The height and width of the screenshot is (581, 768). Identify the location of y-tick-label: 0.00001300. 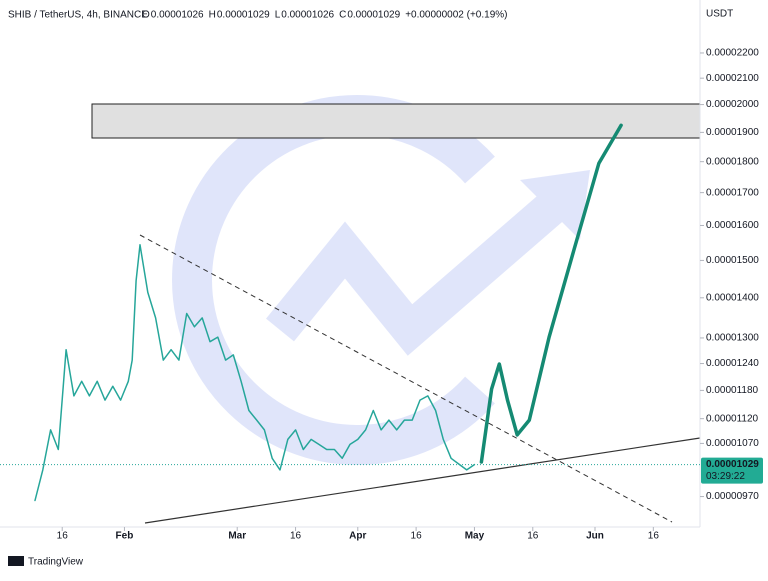
(732, 338).